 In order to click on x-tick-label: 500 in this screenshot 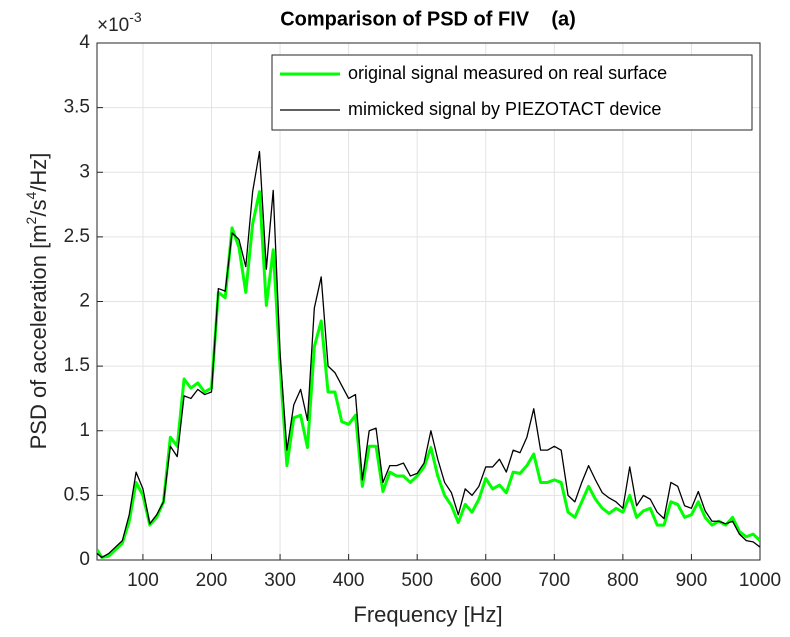, I will do `click(417, 580)`.